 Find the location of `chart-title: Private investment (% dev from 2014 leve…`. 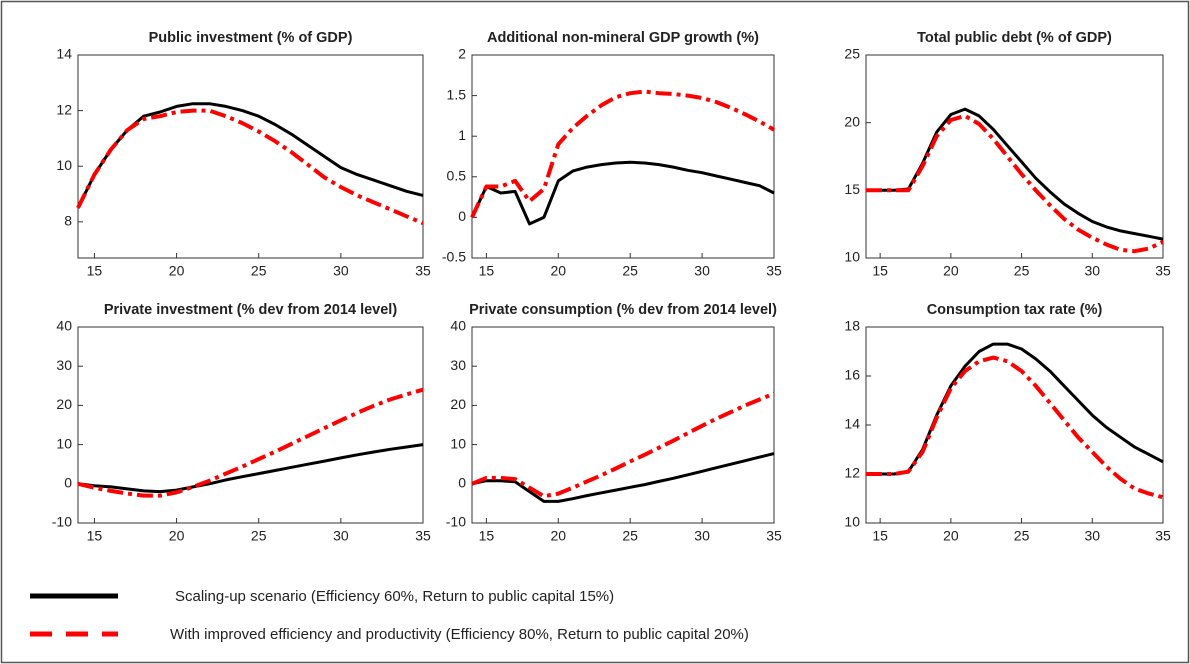

chart-title: Private investment (% dev from 2014 leve… is located at coordinates (251, 310).